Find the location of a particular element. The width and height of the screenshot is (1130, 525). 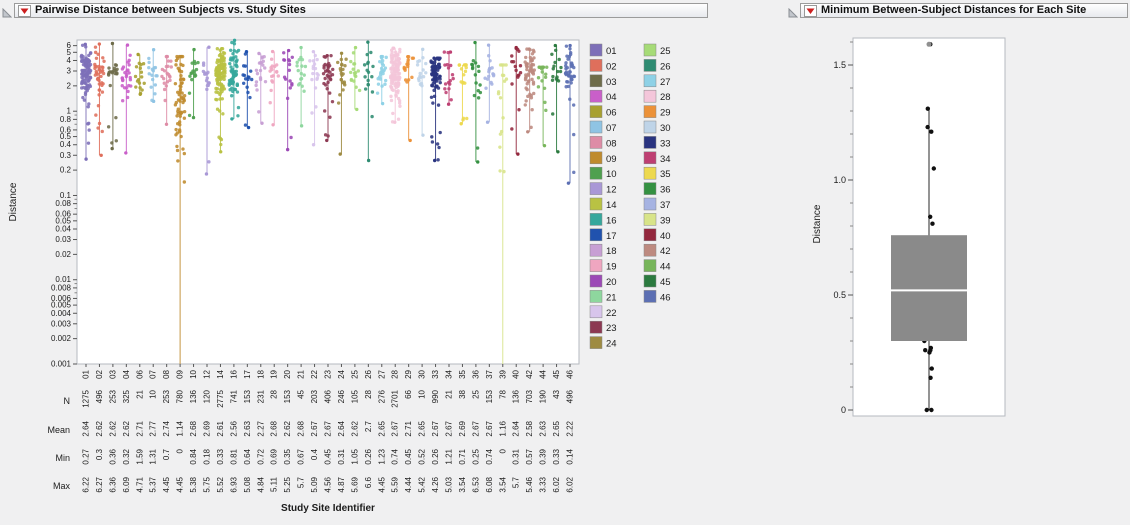

iqr-box is located at coordinates (929, 288).